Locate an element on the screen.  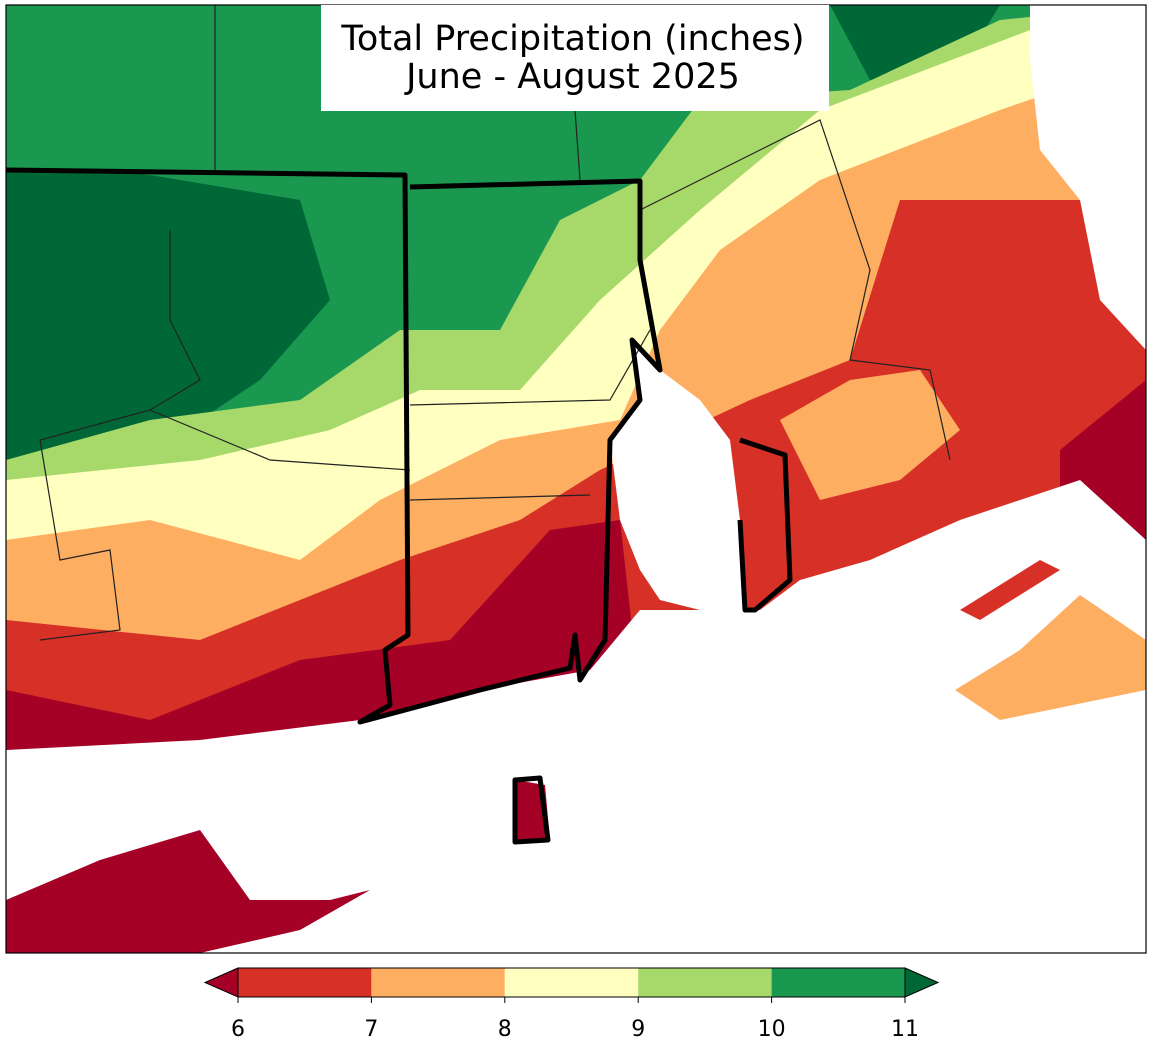
subtitle: June - August 2025 is located at coordinates (572, 77).